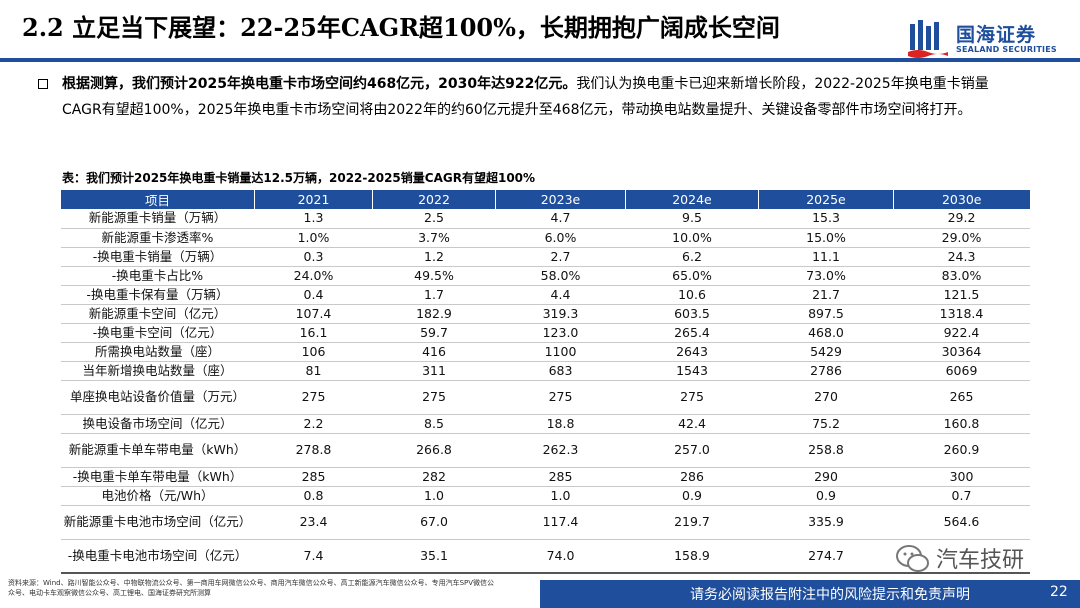 The image size is (1080, 608). What do you see at coordinates (157, 276) in the screenshot?
I see `row-label: -换电重卡占比%` at bounding box center [157, 276].